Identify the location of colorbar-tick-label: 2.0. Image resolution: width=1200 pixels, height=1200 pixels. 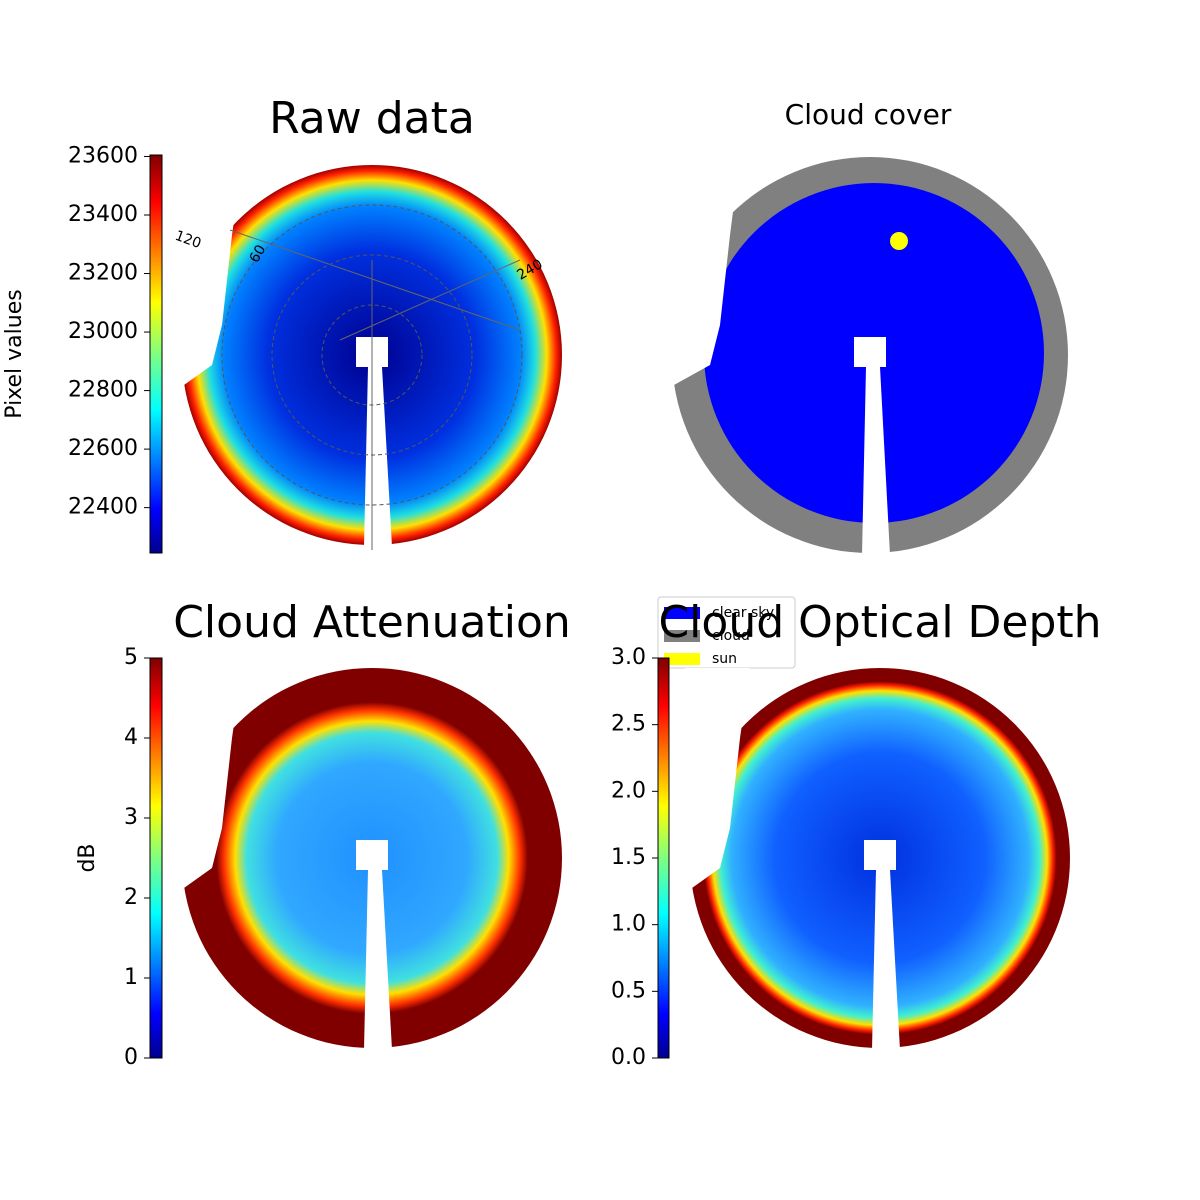
(628, 790).